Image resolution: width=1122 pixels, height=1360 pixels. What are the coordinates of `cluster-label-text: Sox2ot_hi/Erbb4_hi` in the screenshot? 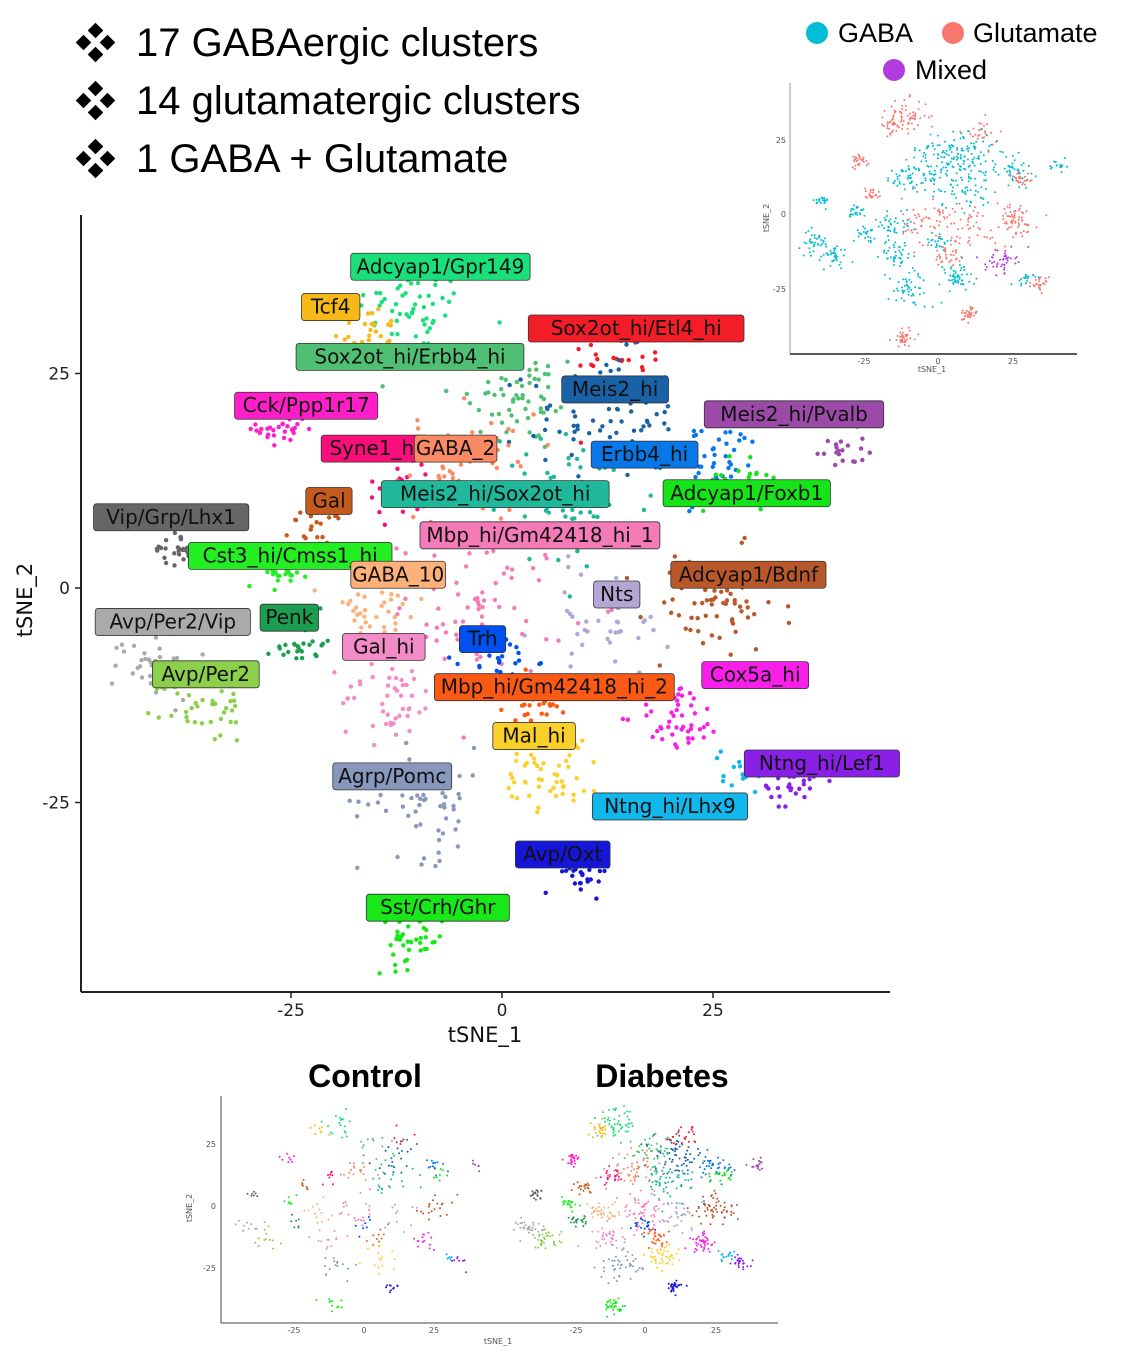 It's located at (409, 356).